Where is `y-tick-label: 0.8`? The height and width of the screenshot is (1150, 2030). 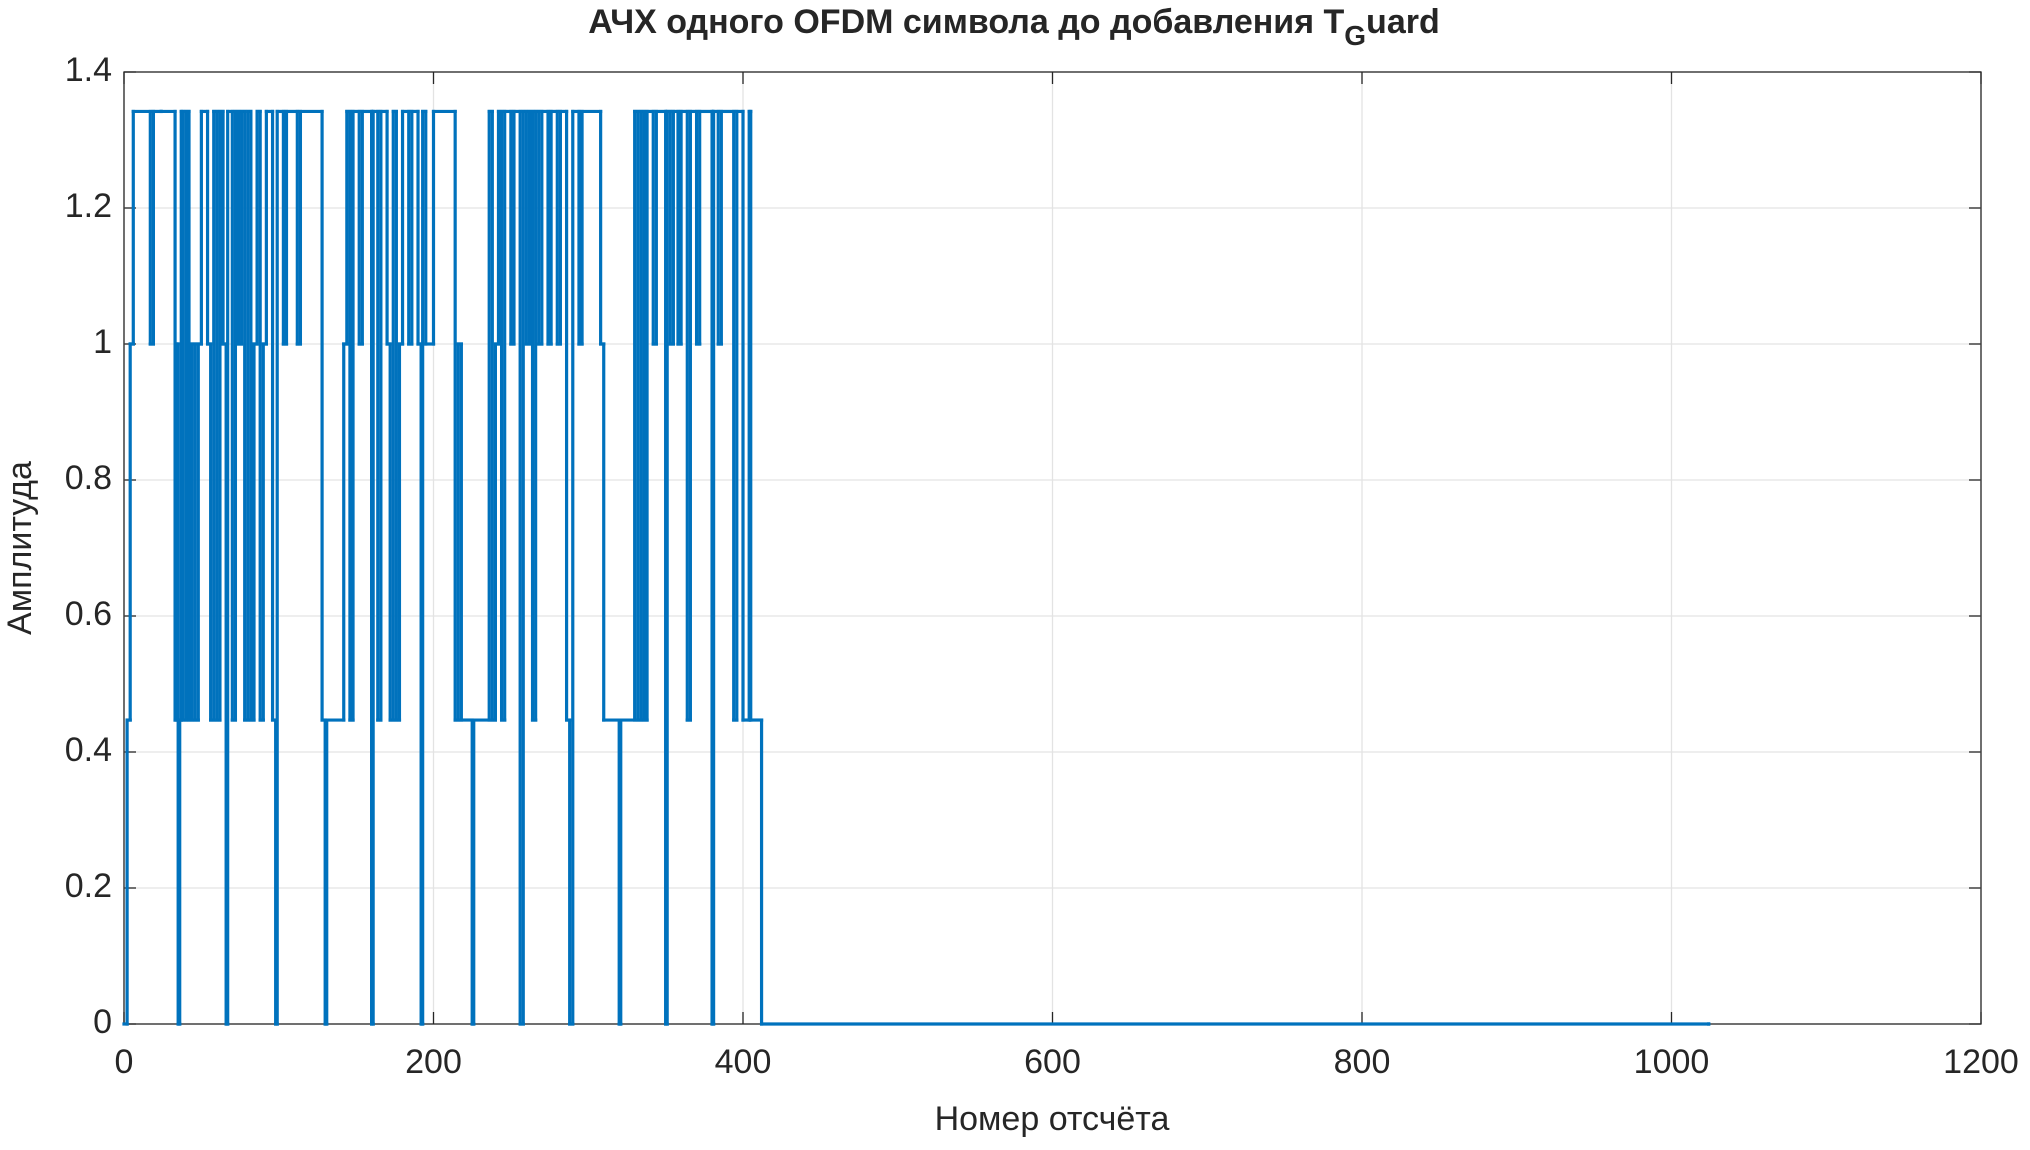 y-tick-label: 0.8 is located at coordinates (88, 478).